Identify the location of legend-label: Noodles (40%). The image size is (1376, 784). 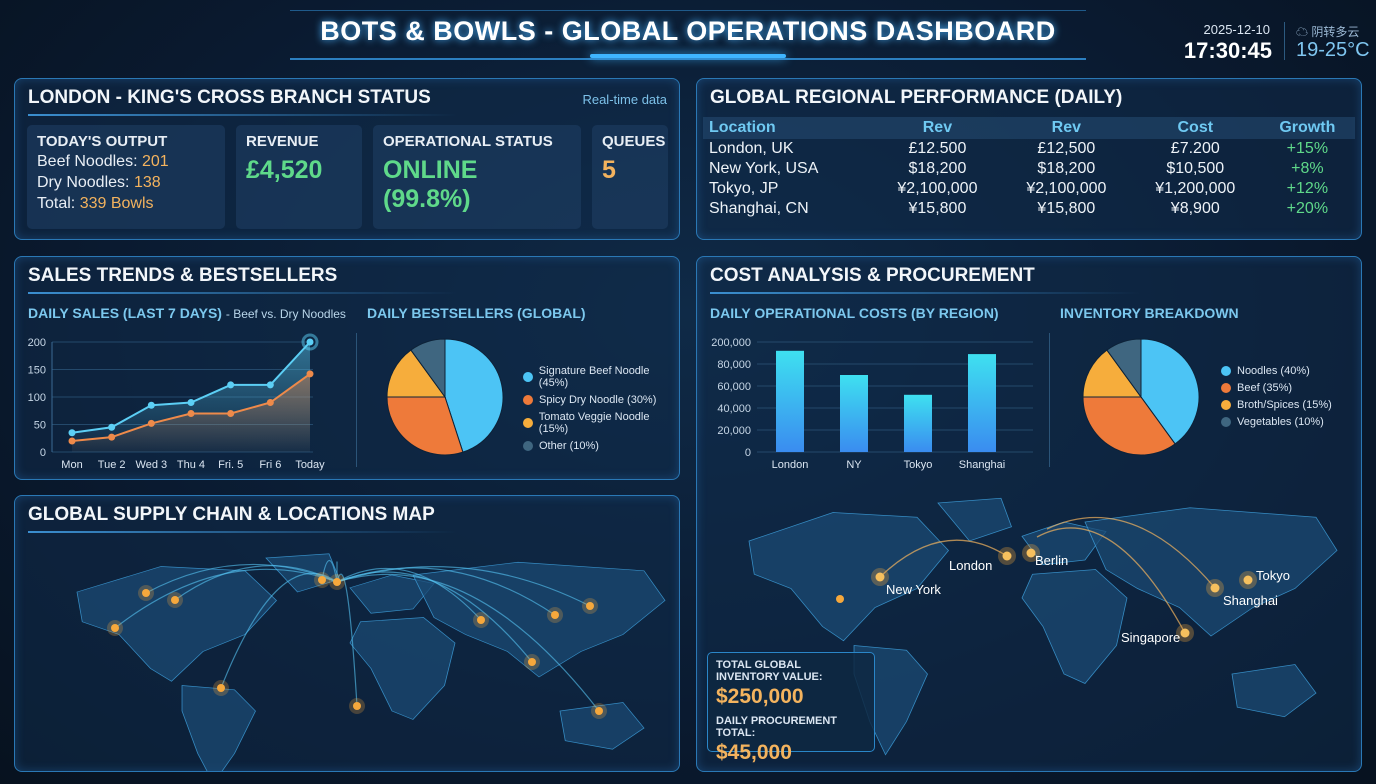
(1273, 371).